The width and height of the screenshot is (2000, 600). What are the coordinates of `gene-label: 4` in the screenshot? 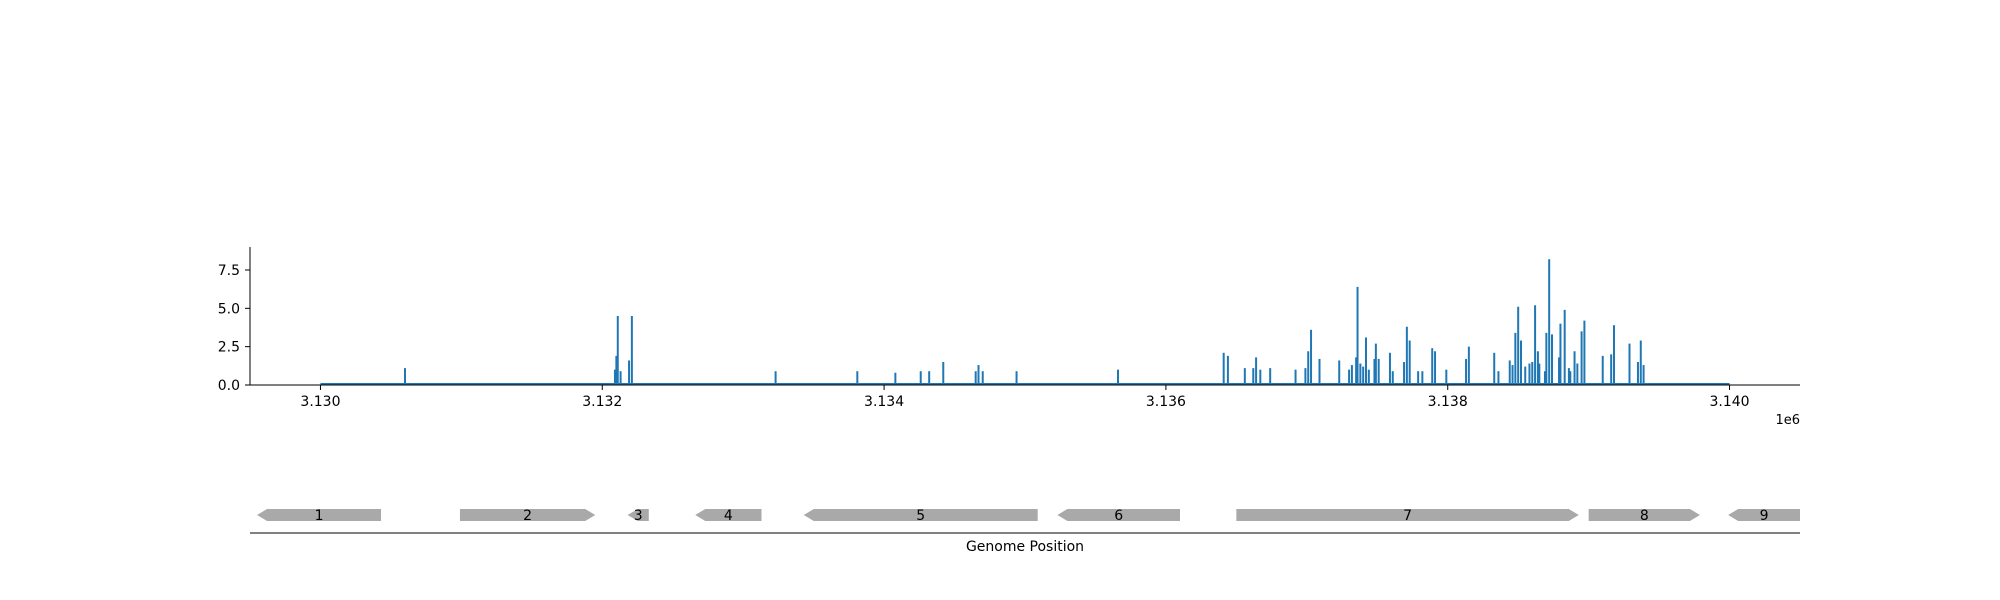 It's located at (728, 516).